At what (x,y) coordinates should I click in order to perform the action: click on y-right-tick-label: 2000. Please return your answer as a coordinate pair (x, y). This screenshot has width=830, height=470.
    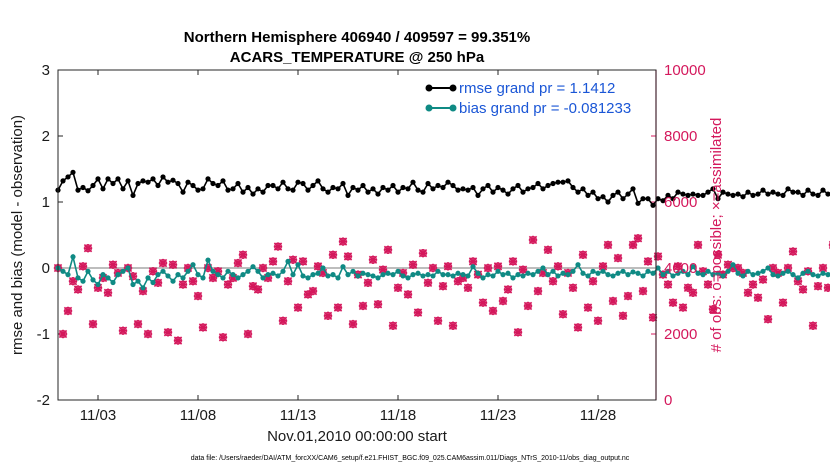
    Looking at the image, I should click on (680, 334).